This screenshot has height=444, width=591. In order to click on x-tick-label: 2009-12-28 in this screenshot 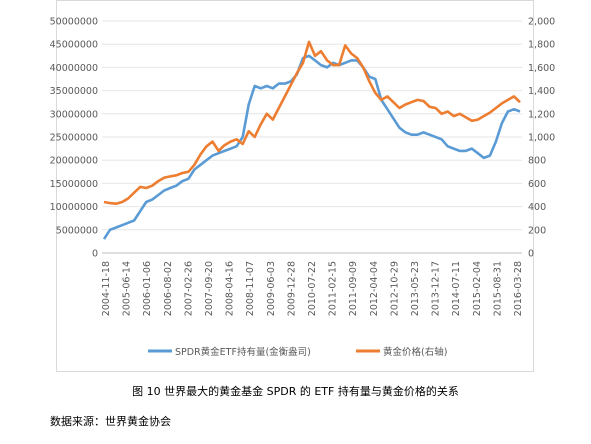, I will do `click(291, 288)`.